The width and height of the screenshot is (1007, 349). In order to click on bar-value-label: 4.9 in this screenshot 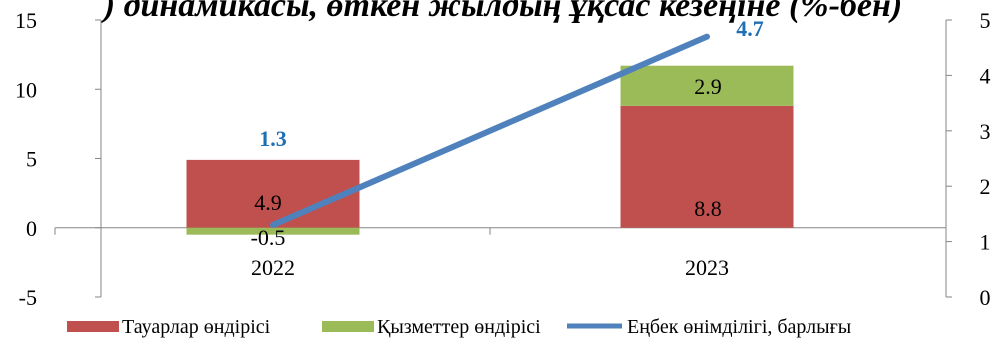, I will do `click(268, 202)`.